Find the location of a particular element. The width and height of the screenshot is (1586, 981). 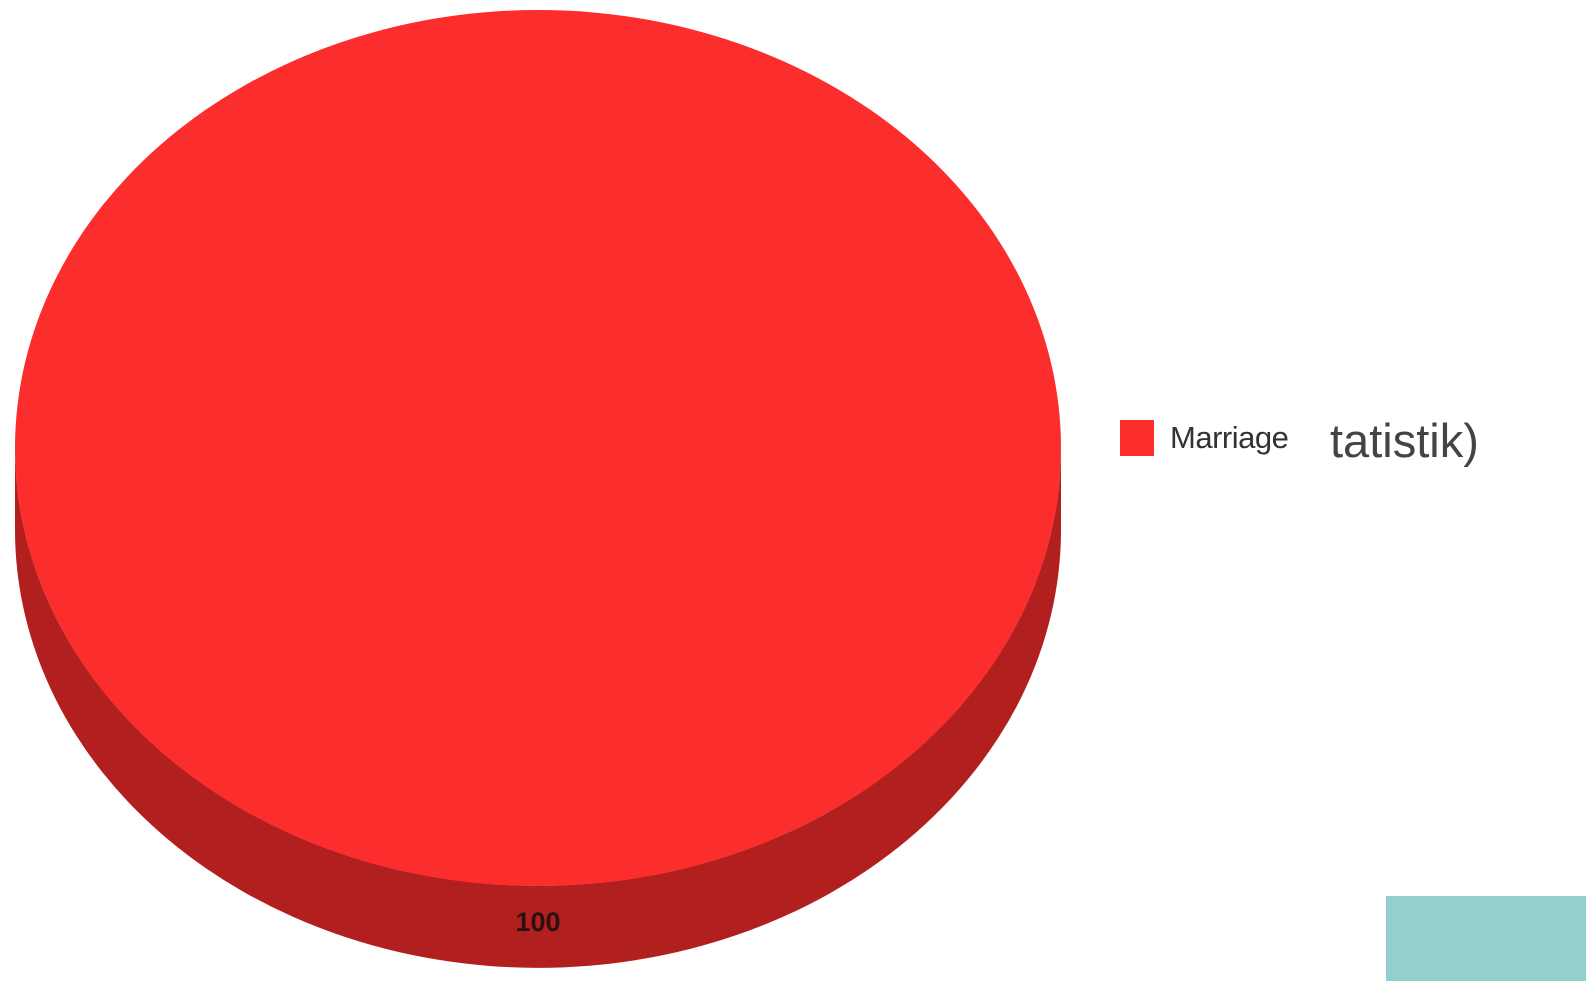

chart-legend: Marriage is located at coordinates (1204, 438).